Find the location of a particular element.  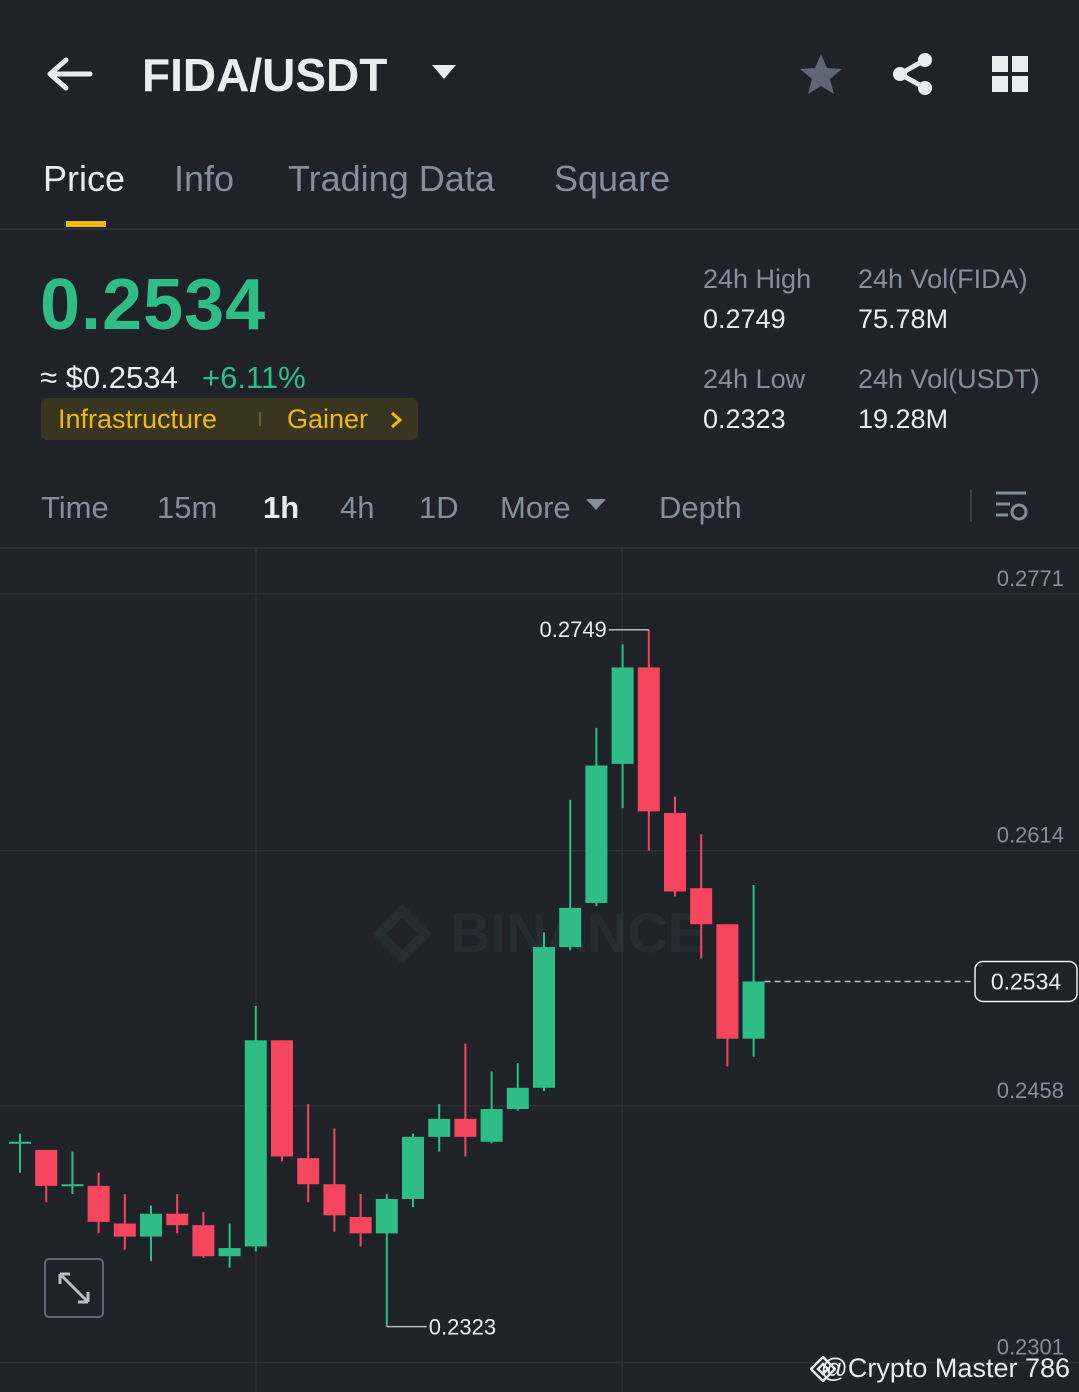

last-price-label: 0.2534 is located at coordinates (1026, 981).